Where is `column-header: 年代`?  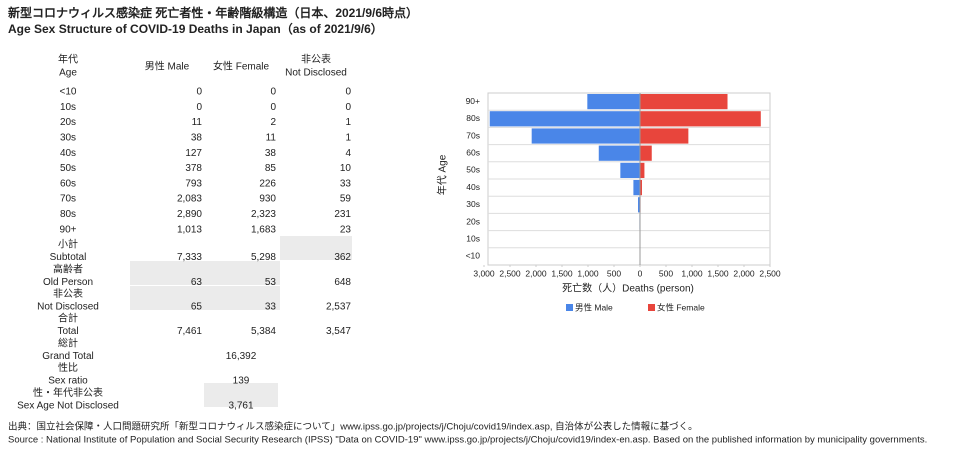
column-header: 年代 is located at coordinates (68, 59).